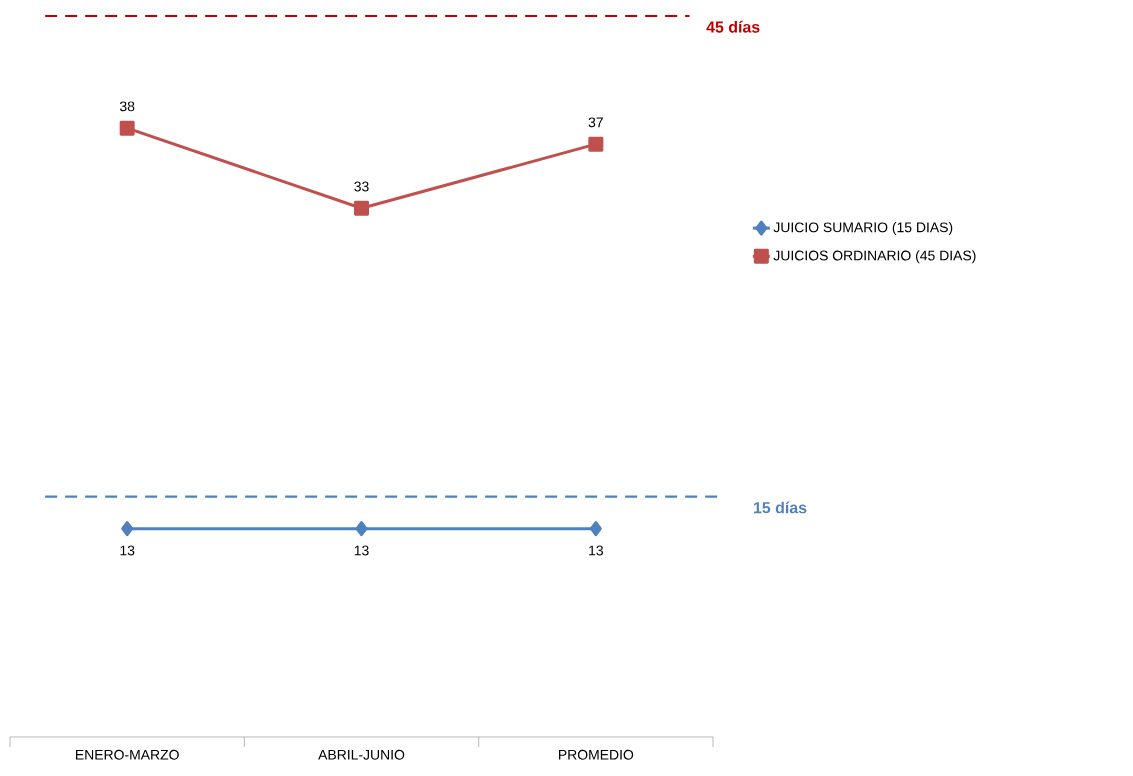  What do you see at coordinates (780, 507) in the screenshot?
I see `ref-line-label: 15 días` at bounding box center [780, 507].